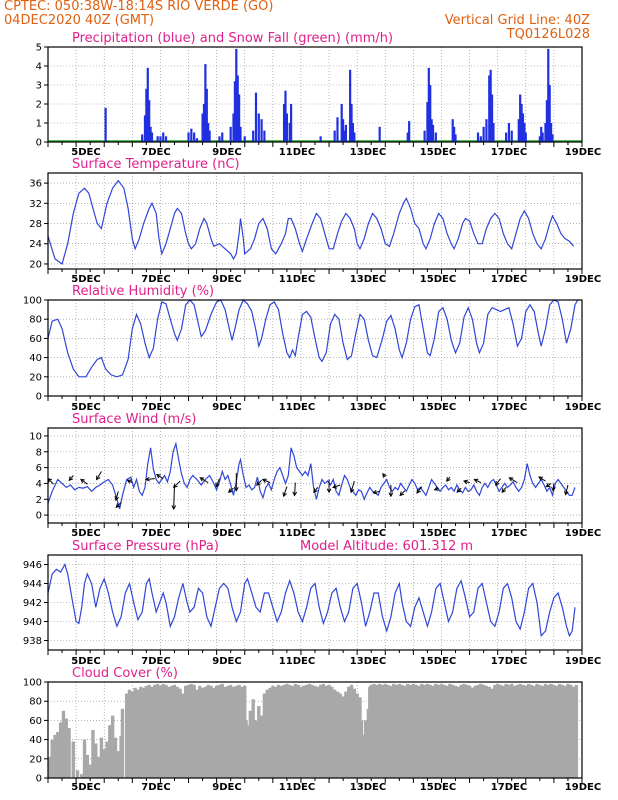 The width and height of the screenshot is (618, 800). What do you see at coordinates (134, 419) in the screenshot?
I see `panel-title: Surface Wind (m/s)` at bounding box center [134, 419].